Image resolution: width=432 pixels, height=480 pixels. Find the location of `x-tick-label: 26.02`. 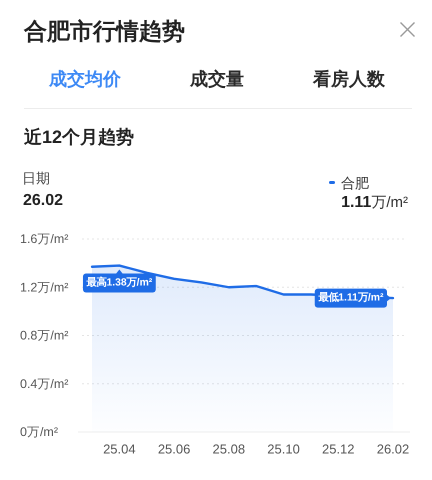

x-tick-label: 26.02 is located at coordinates (393, 449).